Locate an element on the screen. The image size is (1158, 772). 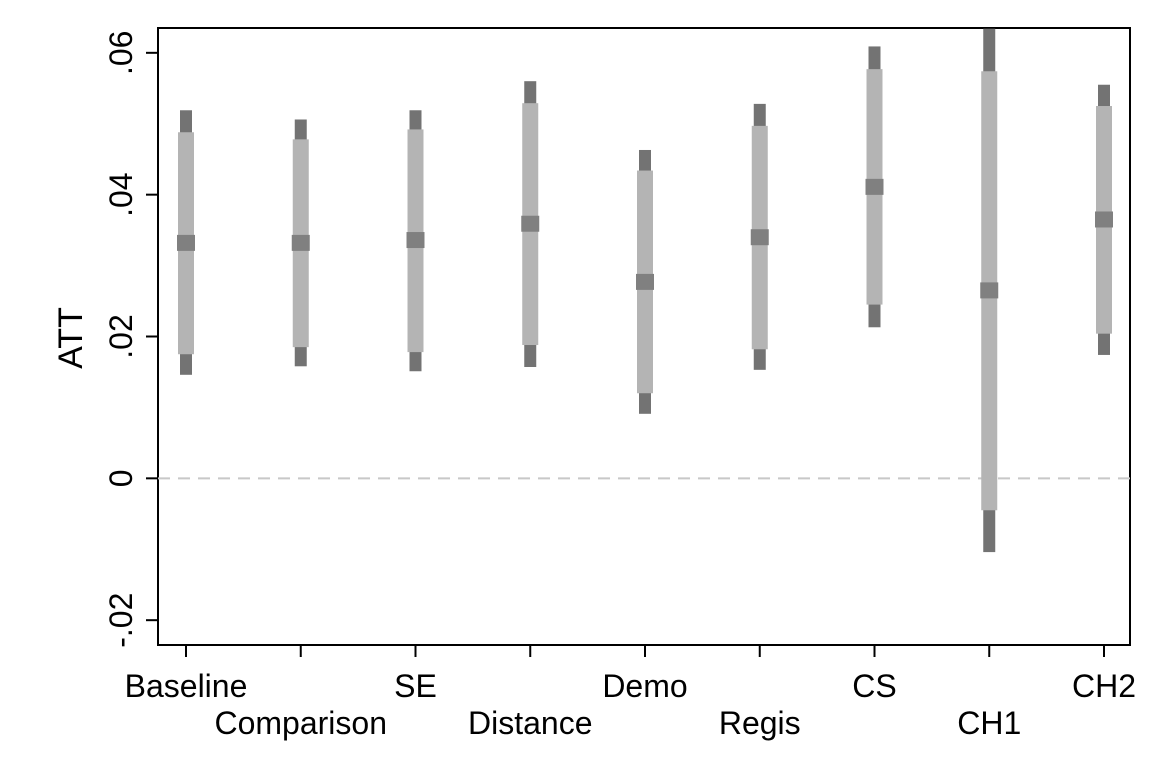
estimate-group-ch1 is located at coordinates (989, 290).